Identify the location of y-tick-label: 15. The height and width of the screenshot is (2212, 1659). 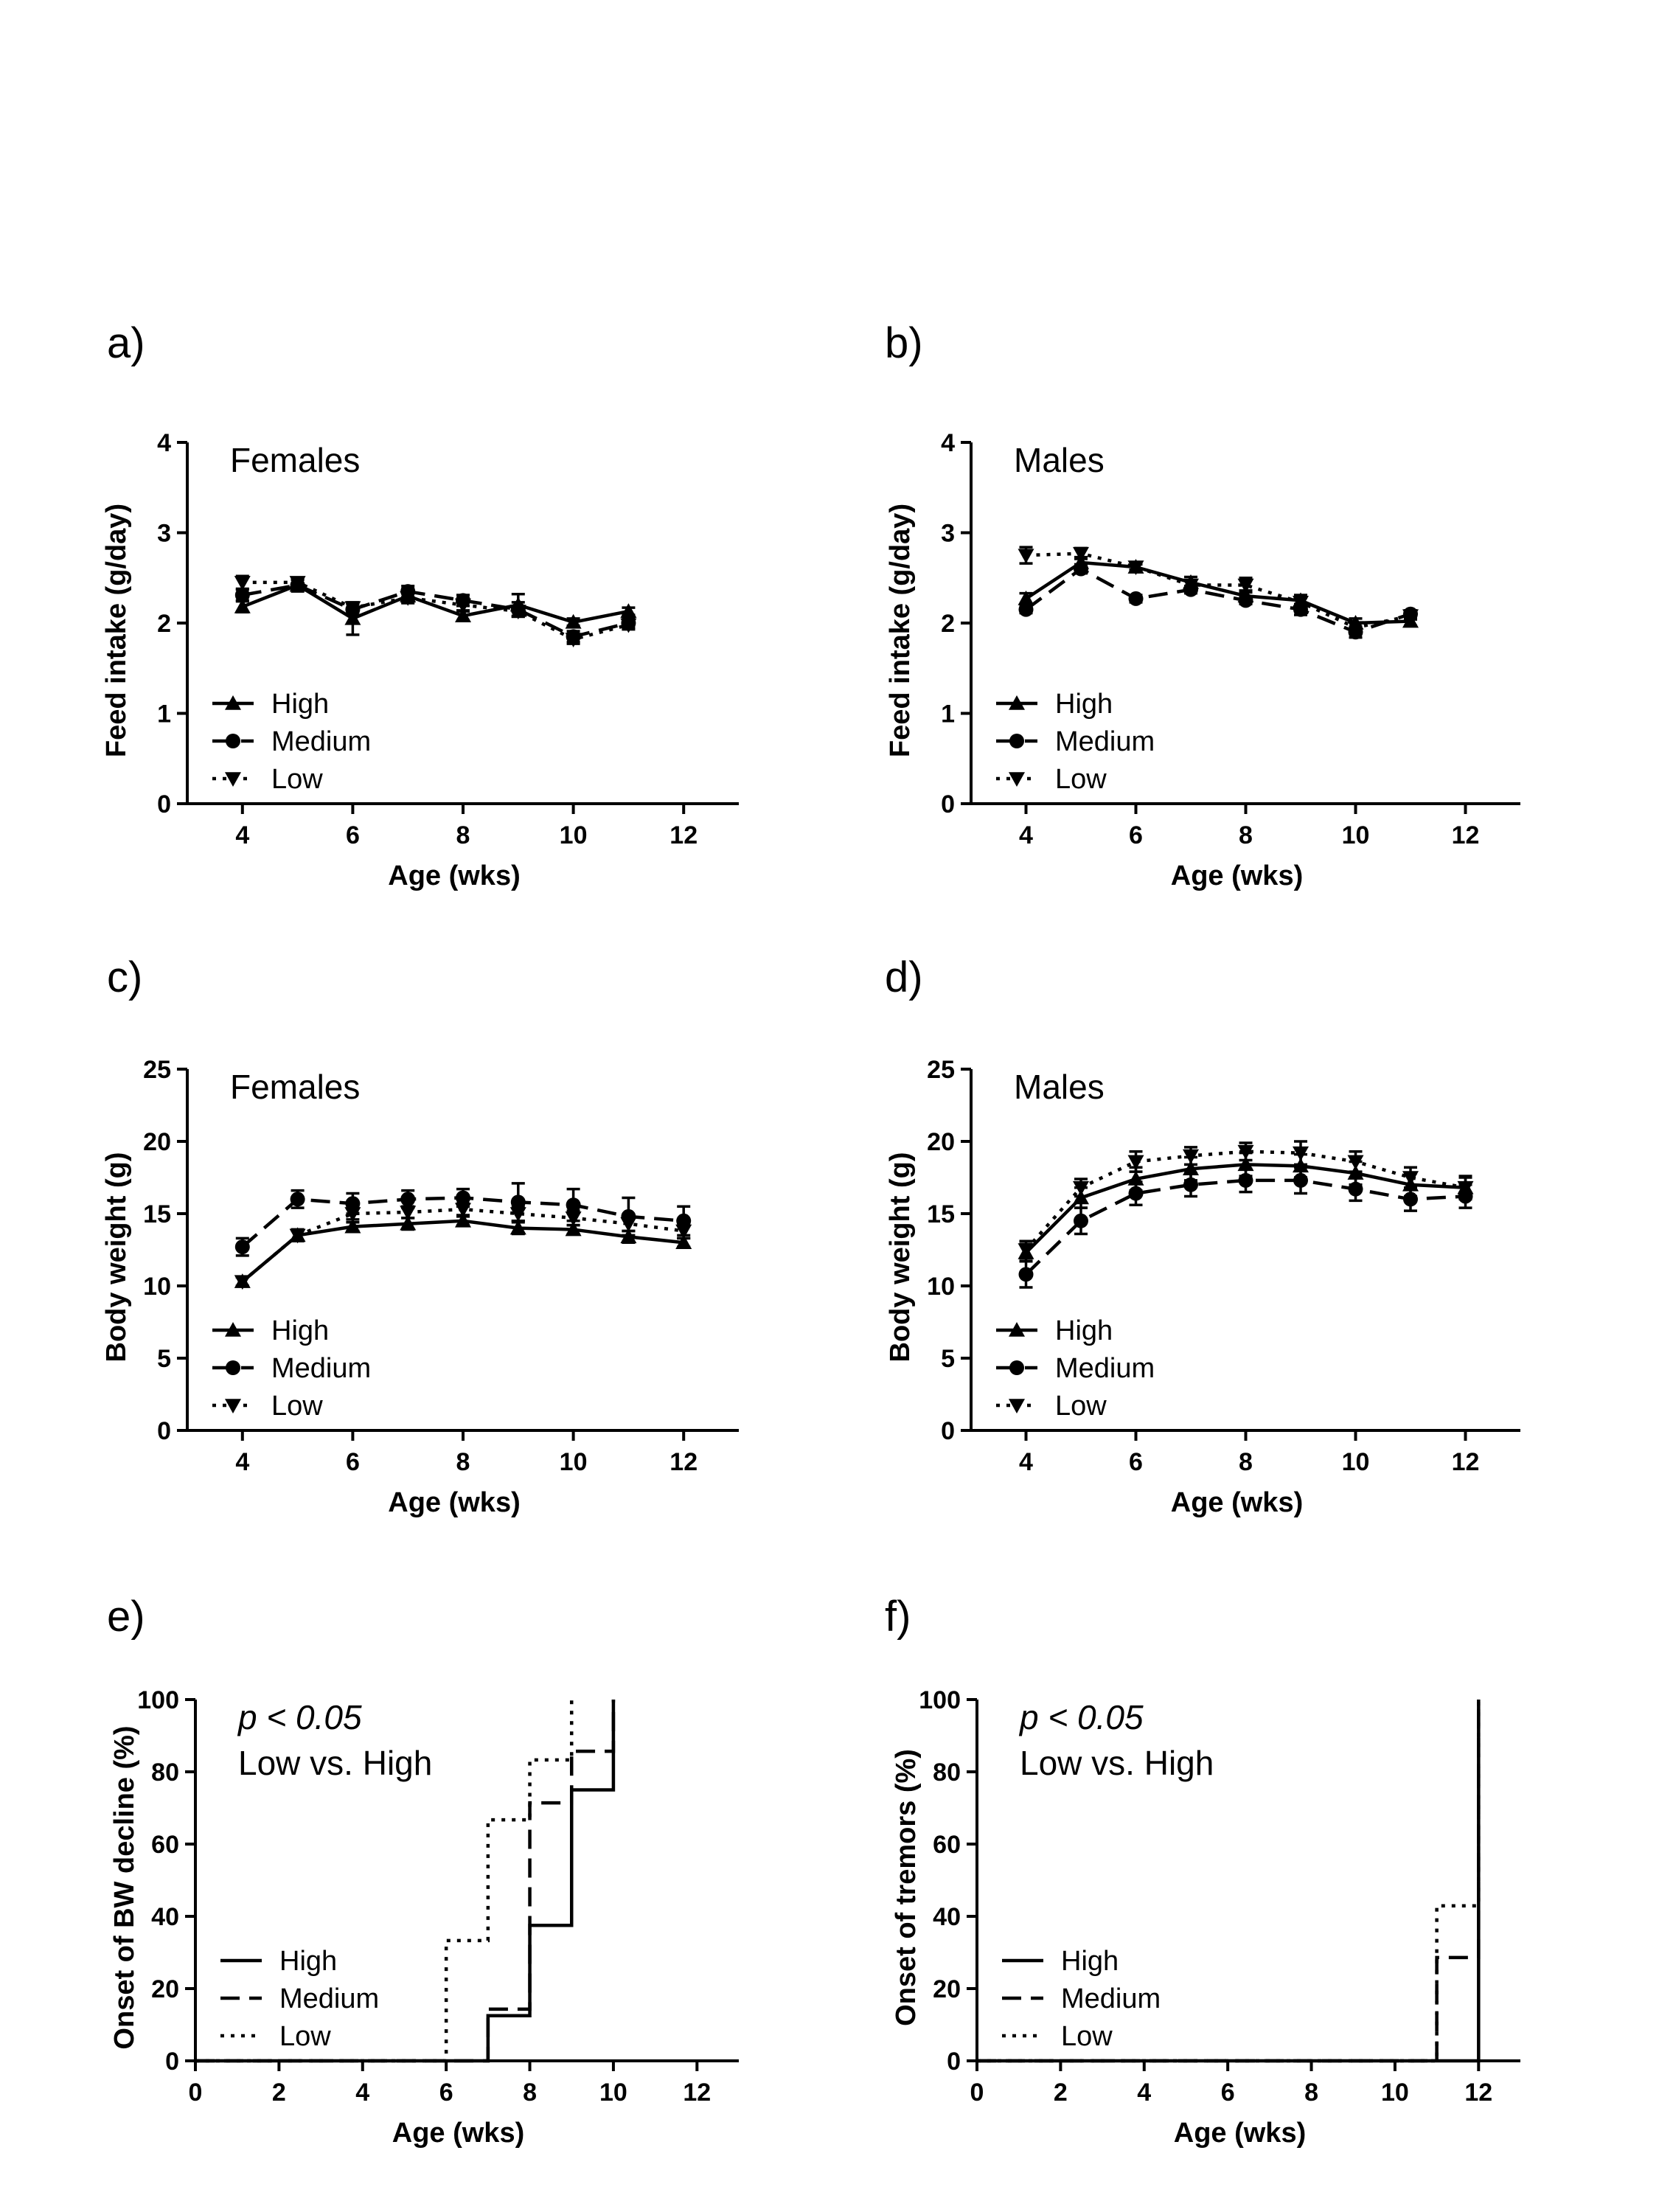
(941, 1214).